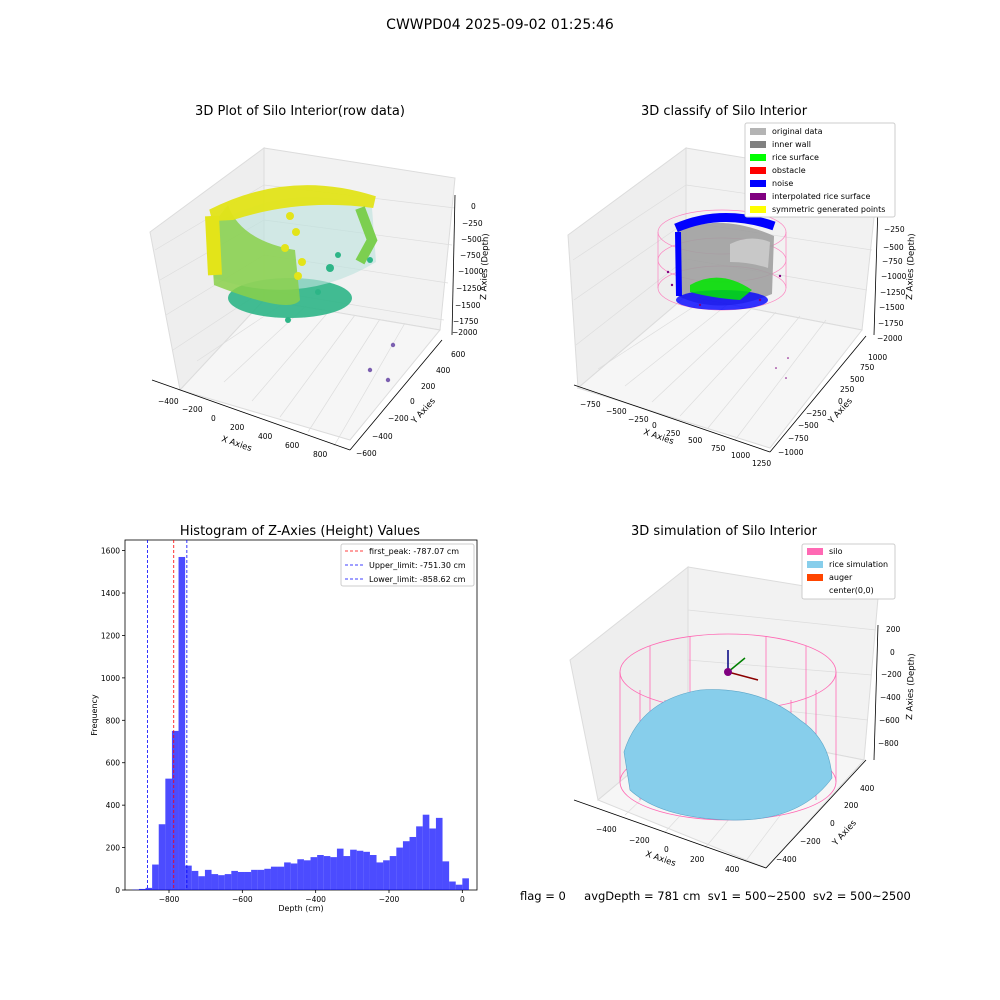  Describe the element at coordinates (366, 235) in the screenshot. I see `raw-points-right-rim` at that location.